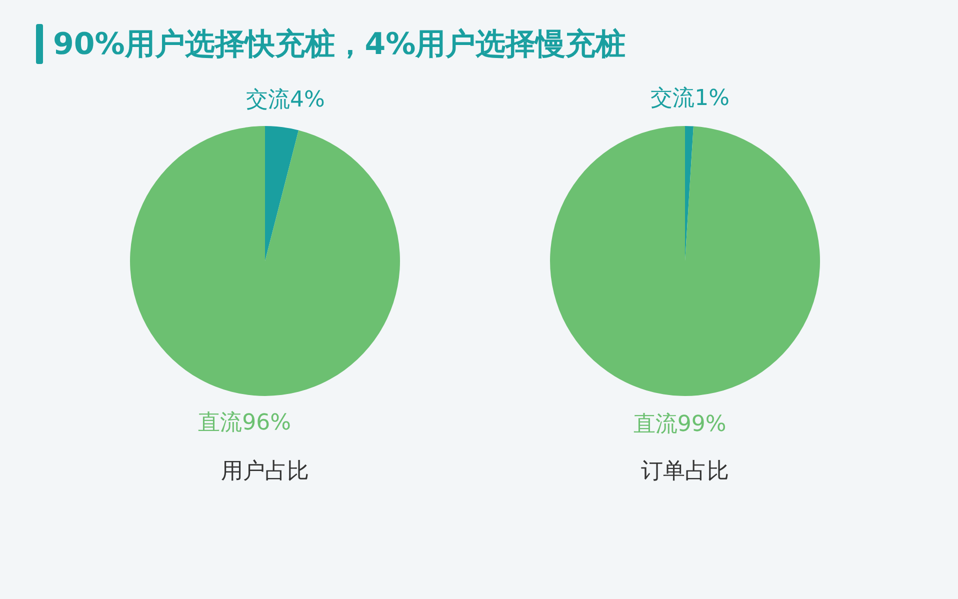 The image size is (958, 599). Describe the element at coordinates (265, 471) in the screenshot. I see `text: 用户占比` at that location.